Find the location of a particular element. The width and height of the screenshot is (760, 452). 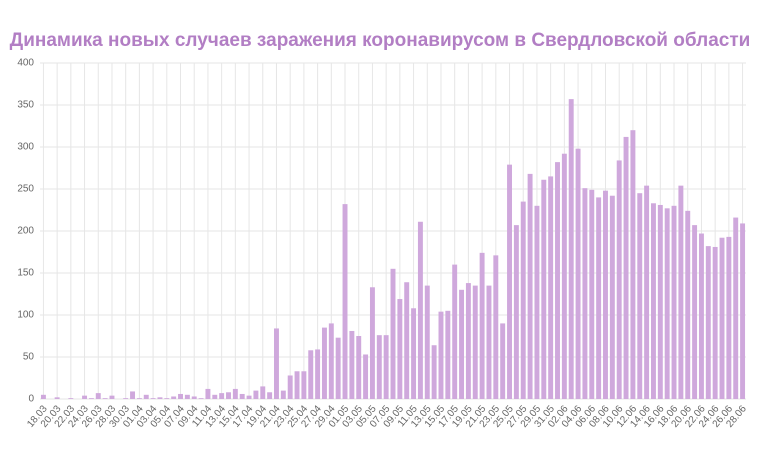

y-tick-label: 50 is located at coordinates (29, 357).